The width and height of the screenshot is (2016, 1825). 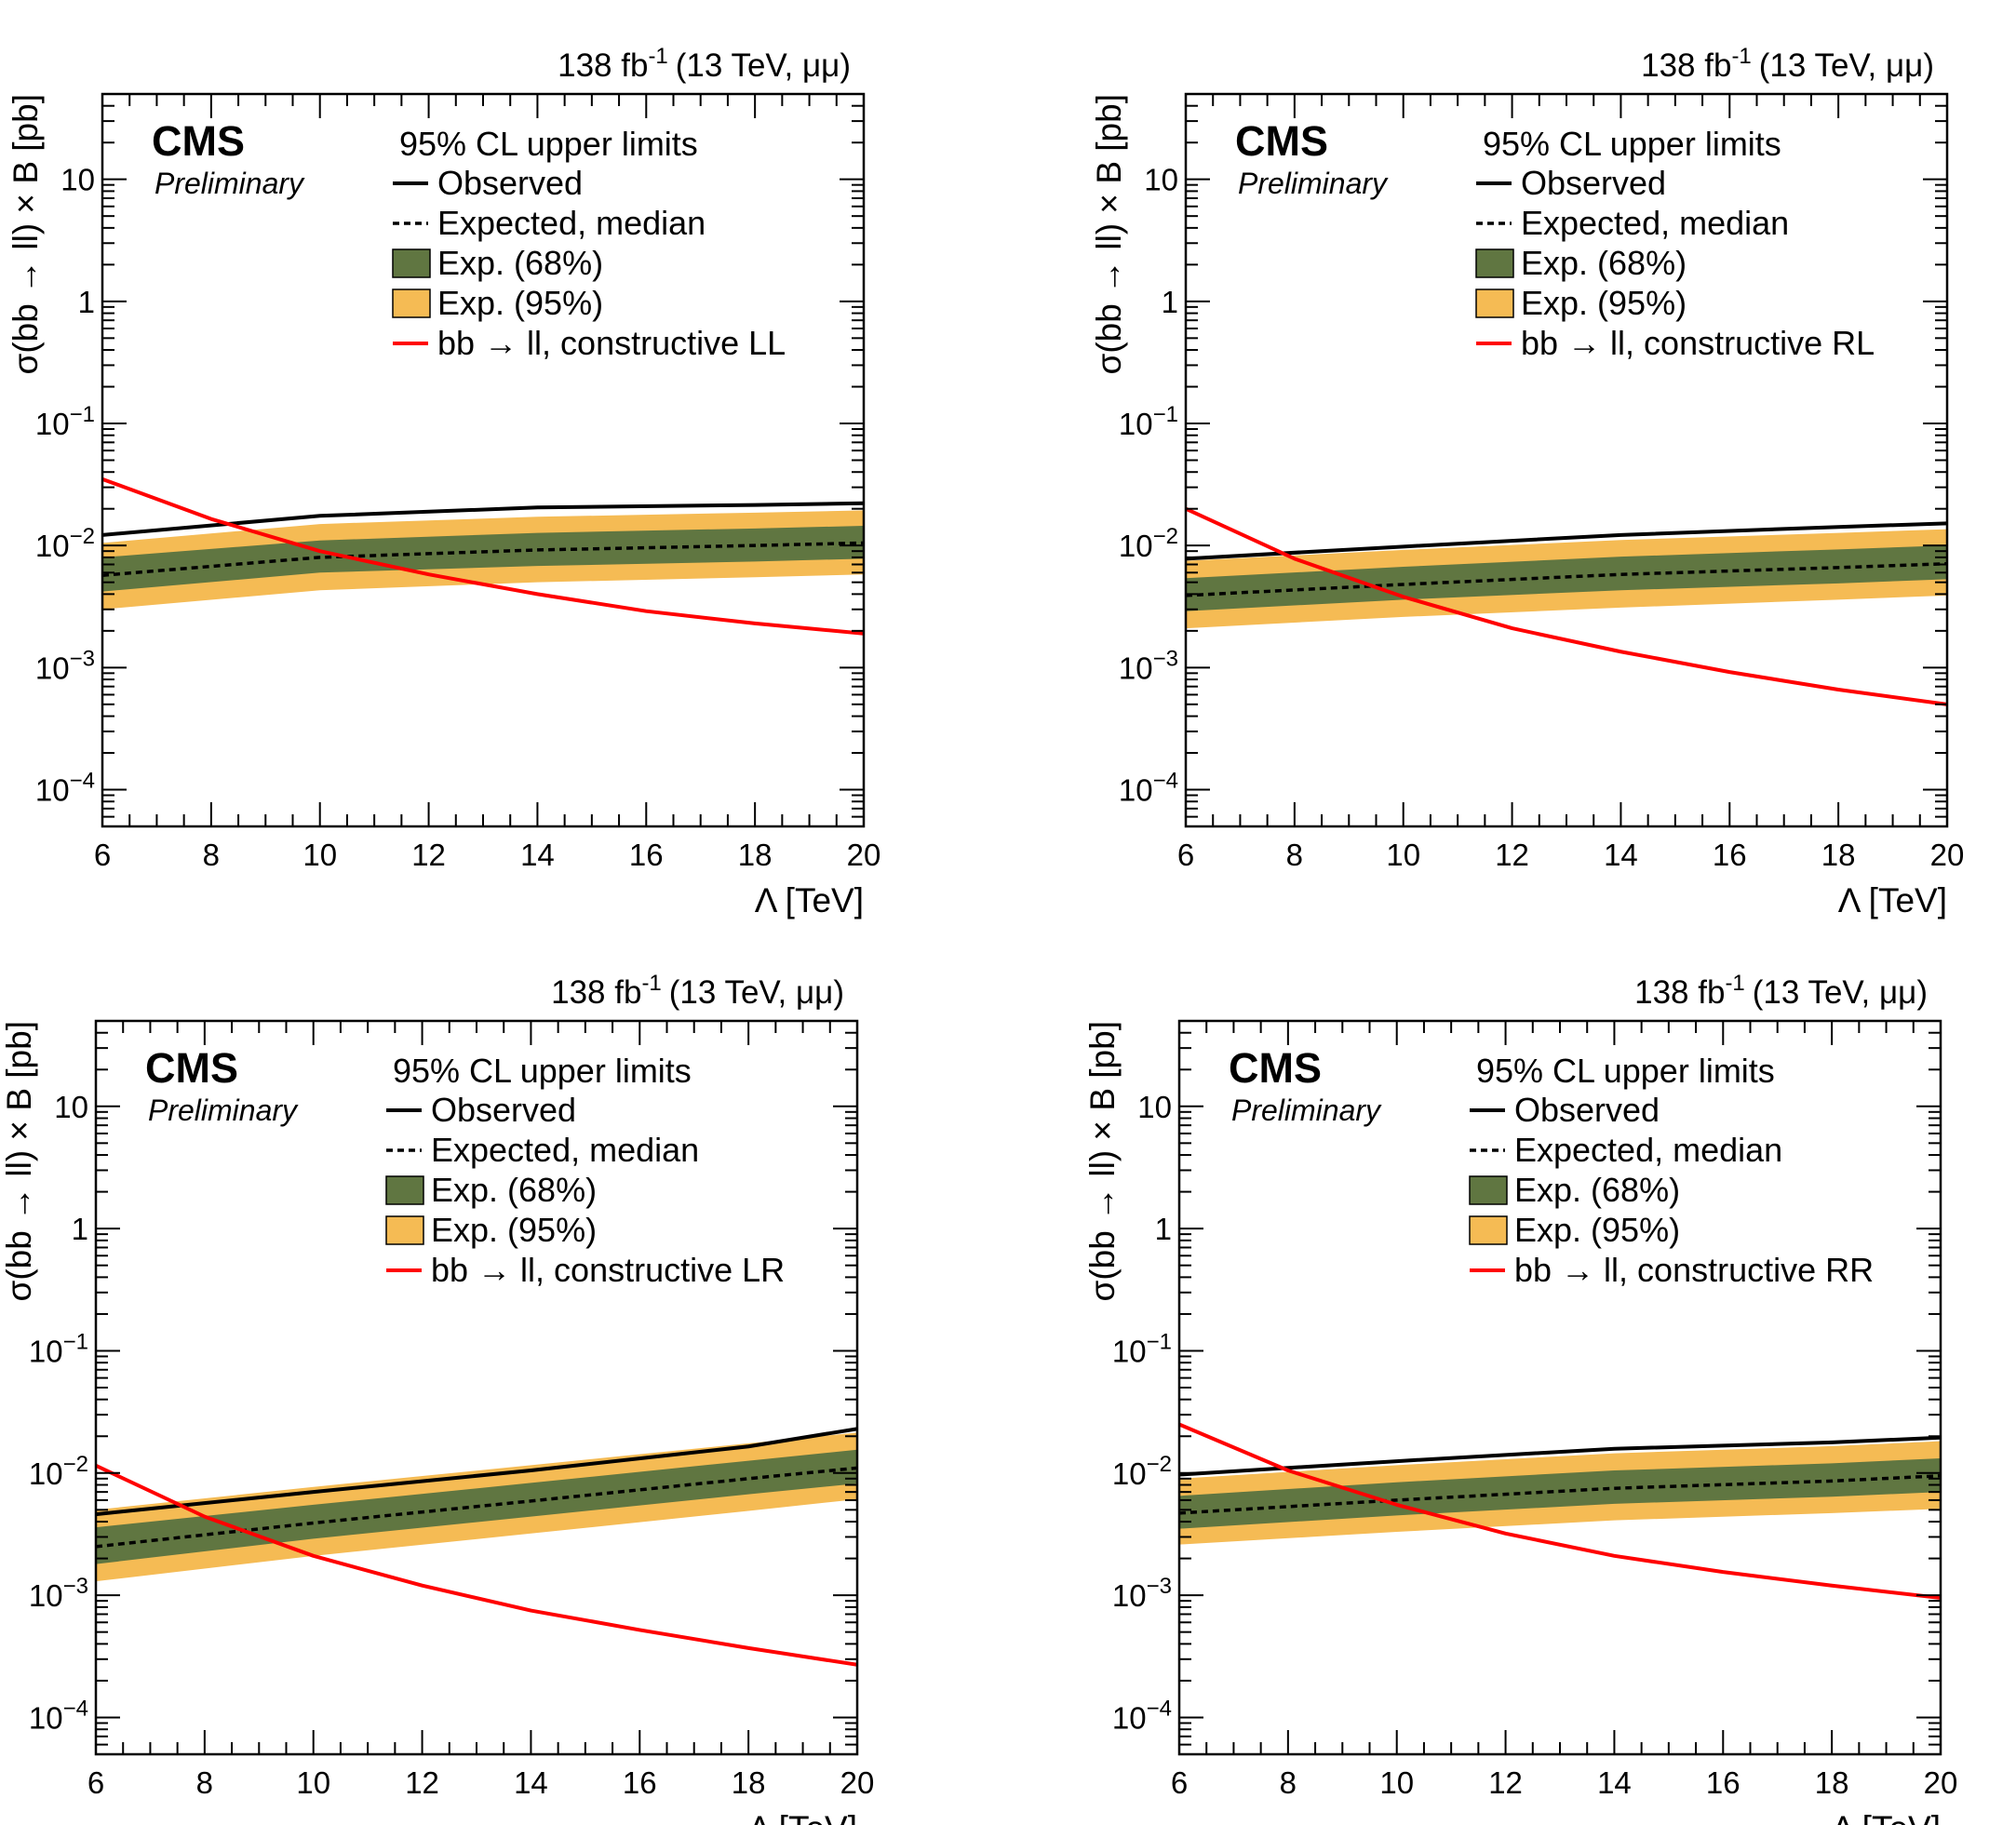 I want to click on x-tick-label: 6, so click(x=95, y=1782).